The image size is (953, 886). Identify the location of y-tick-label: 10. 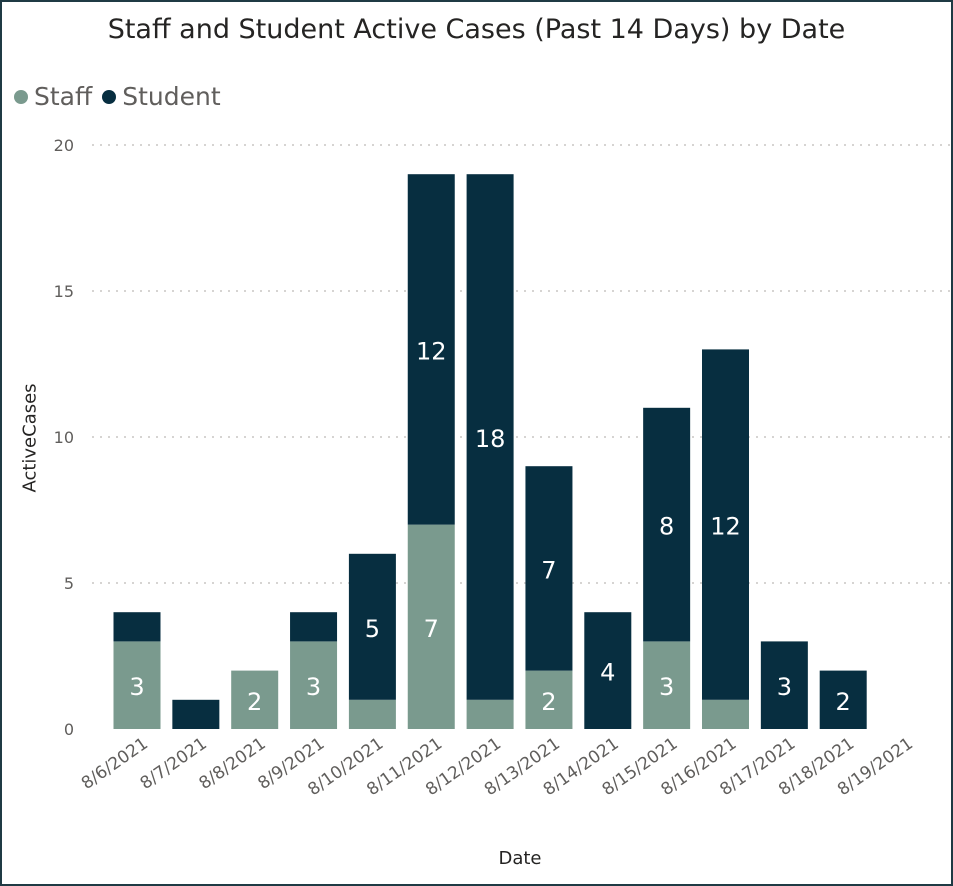
(64, 437).